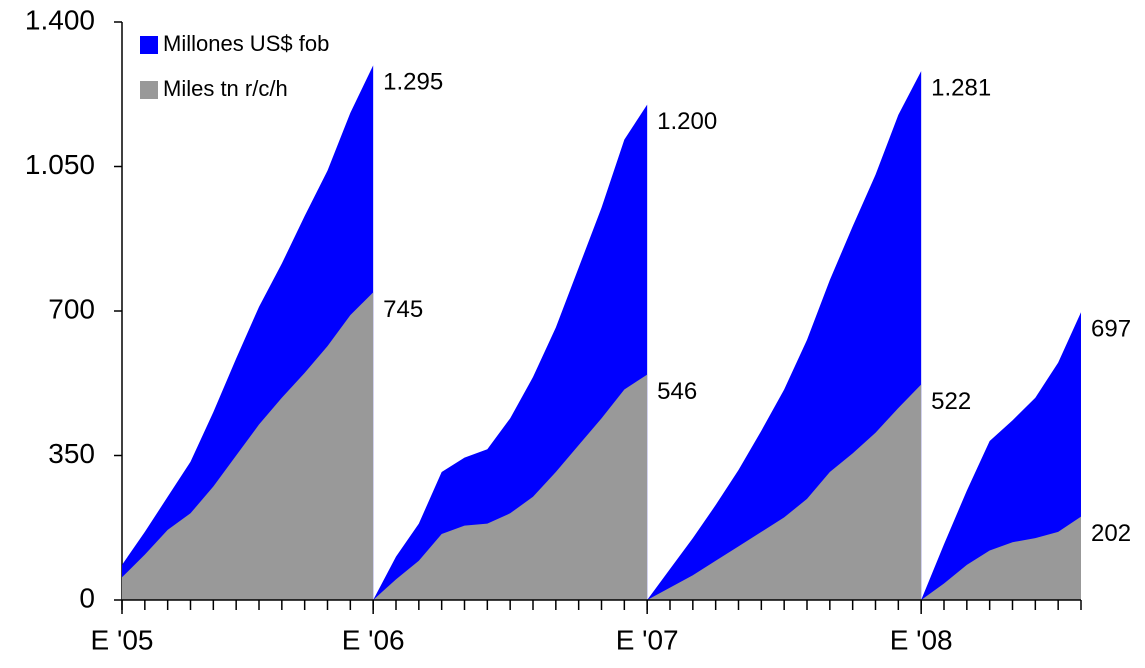 The image size is (1145, 668). What do you see at coordinates (687, 121) in the screenshot?
I see `data-label: 1.200` at bounding box center [687, 121].